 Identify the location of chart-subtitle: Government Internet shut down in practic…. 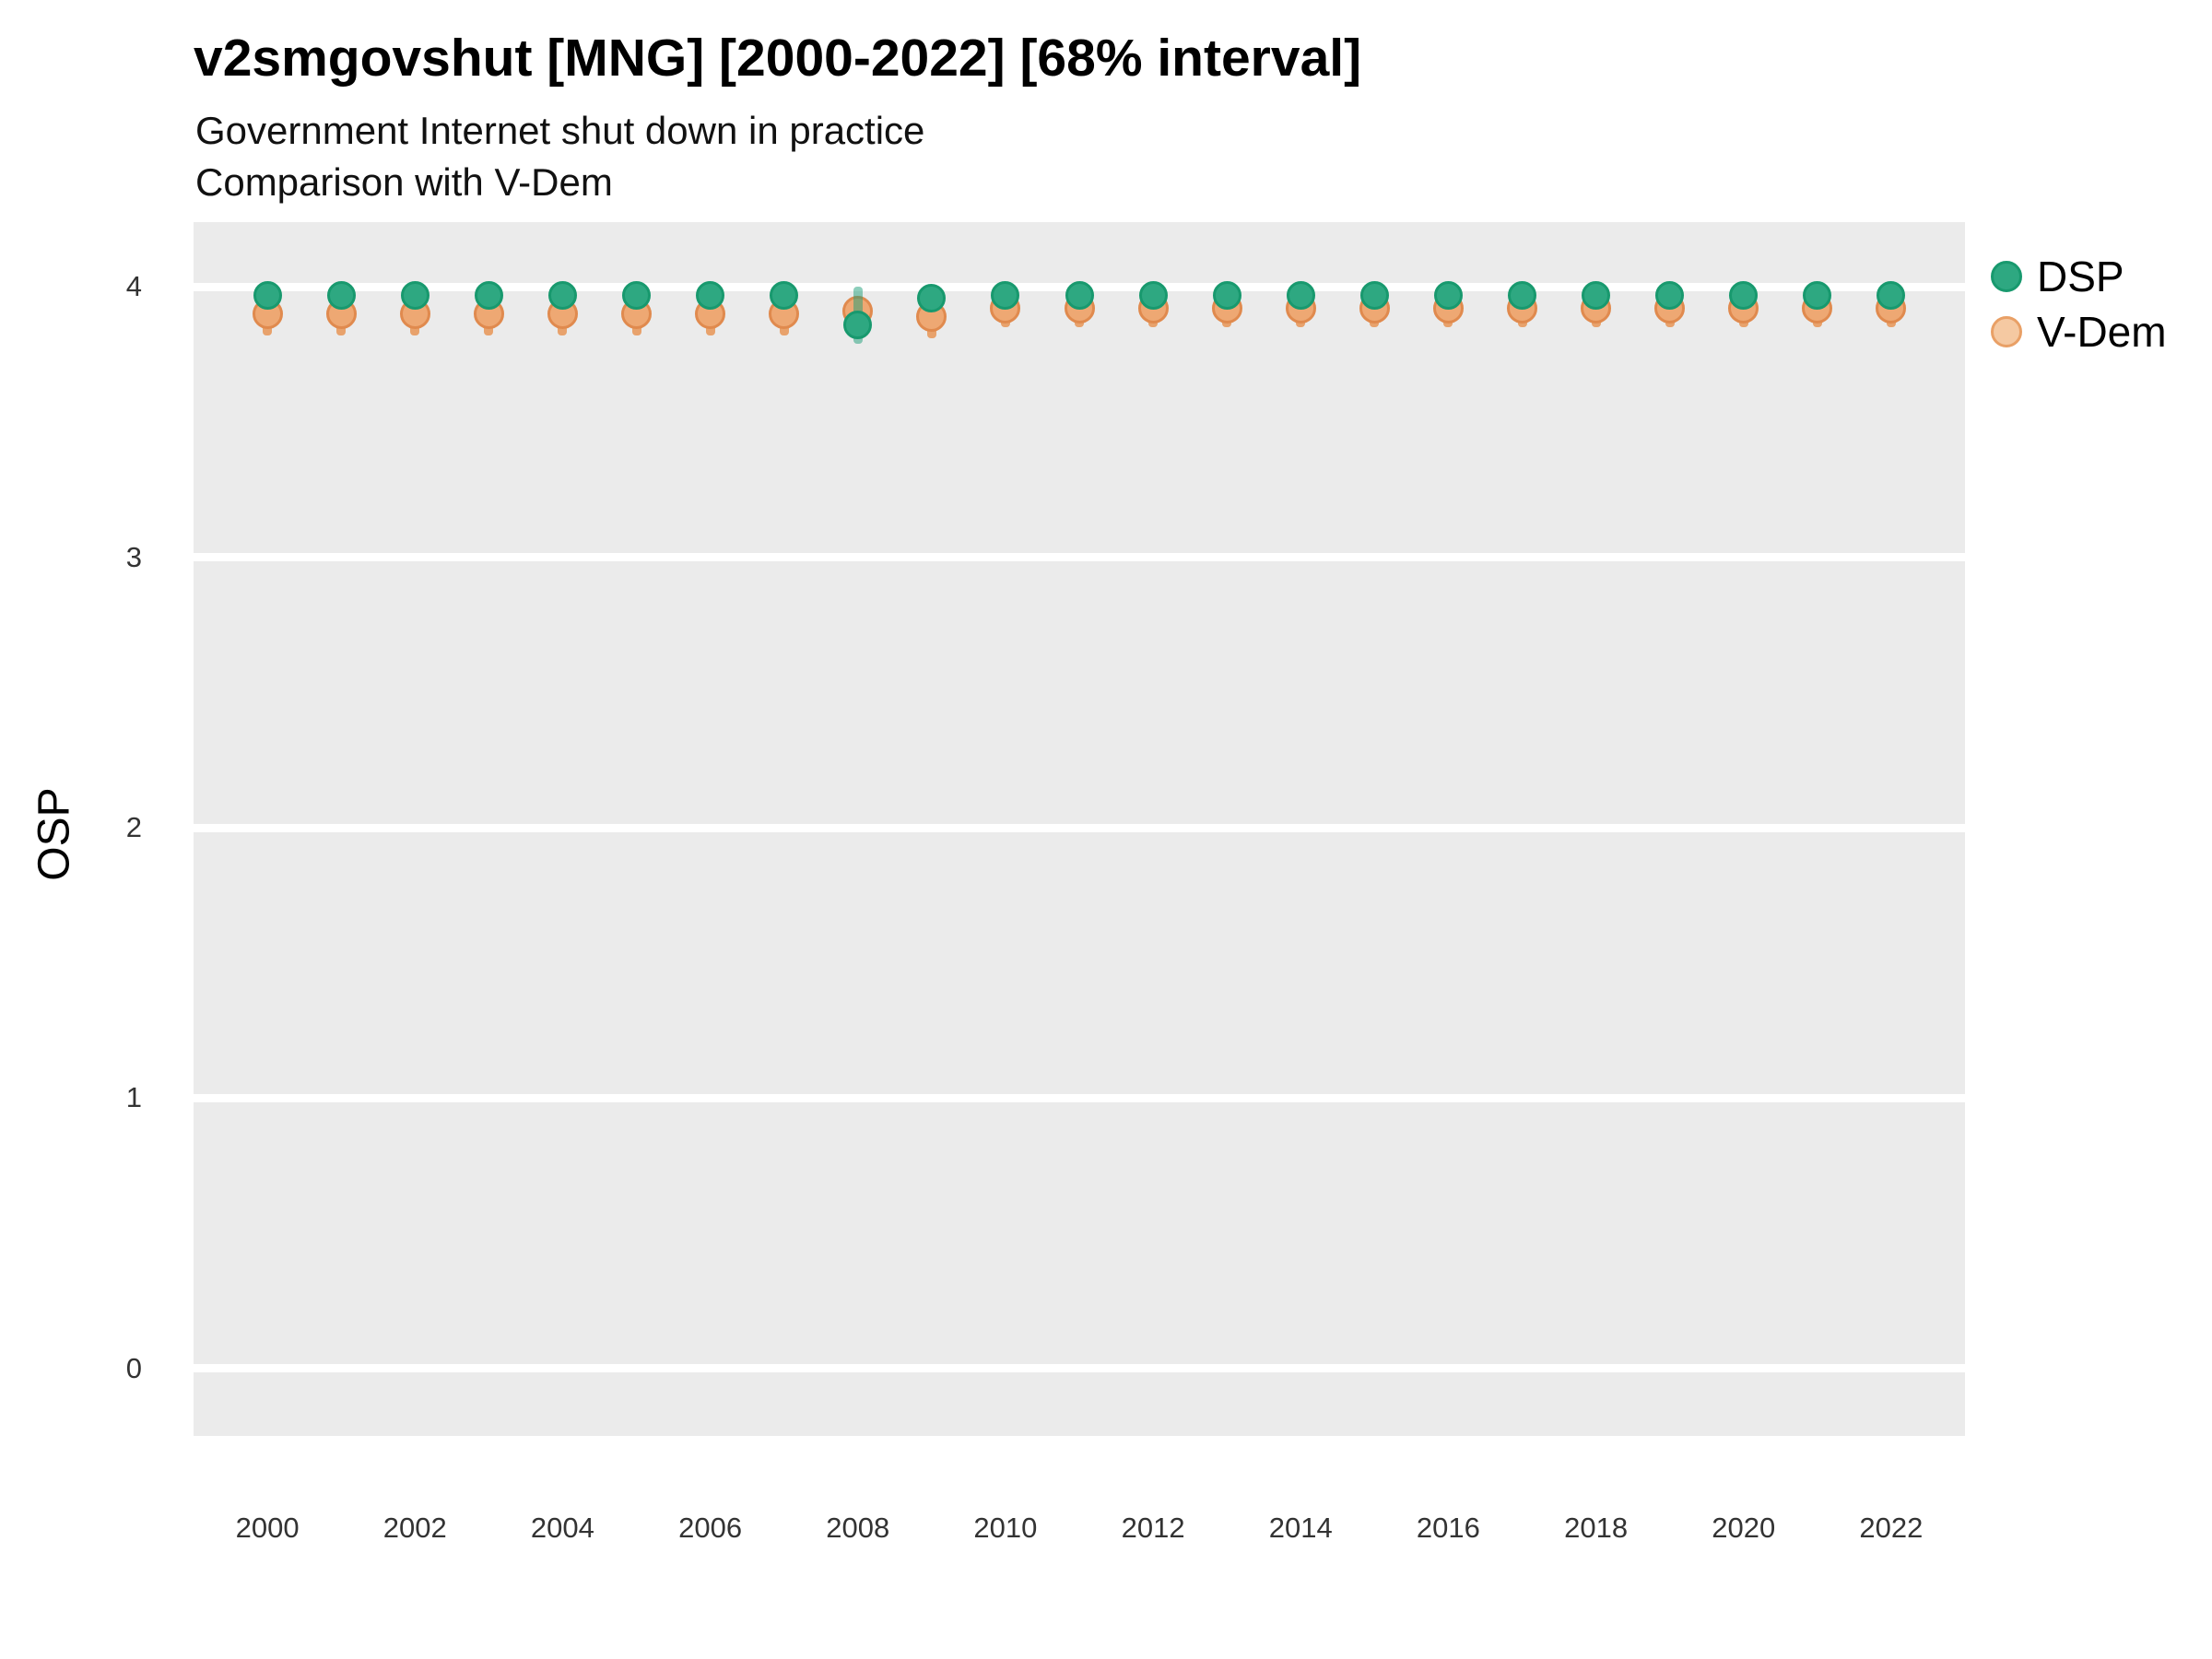
(560, 130).